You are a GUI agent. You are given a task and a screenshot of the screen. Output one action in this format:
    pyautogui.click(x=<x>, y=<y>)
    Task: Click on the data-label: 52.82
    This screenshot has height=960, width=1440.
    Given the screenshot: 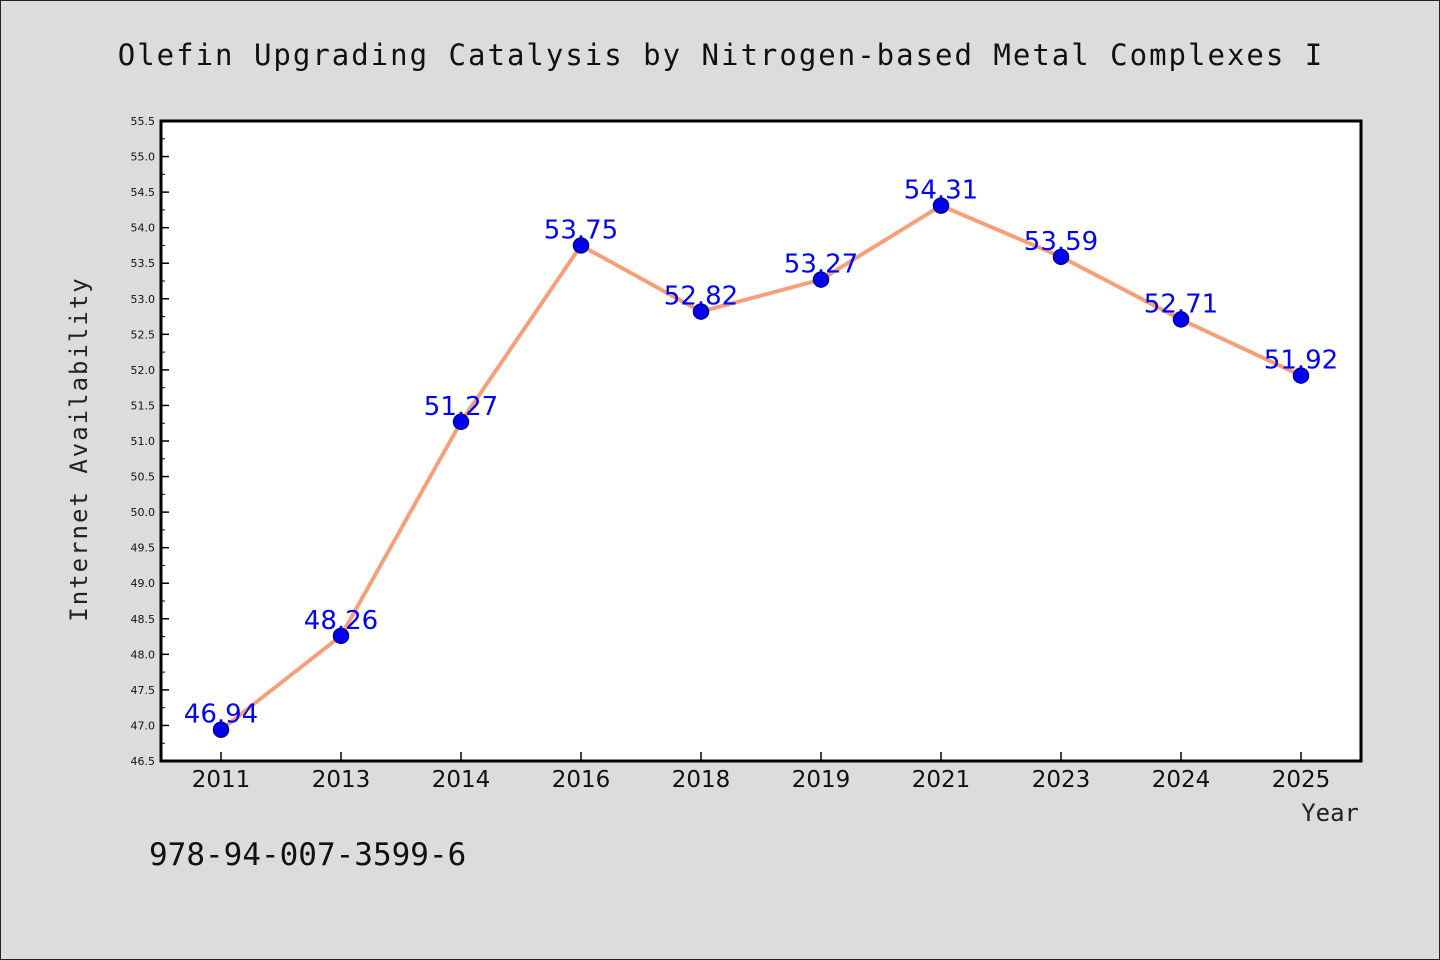 What is the action you would take?
    pyautogui.click(x=701, y=297)
    